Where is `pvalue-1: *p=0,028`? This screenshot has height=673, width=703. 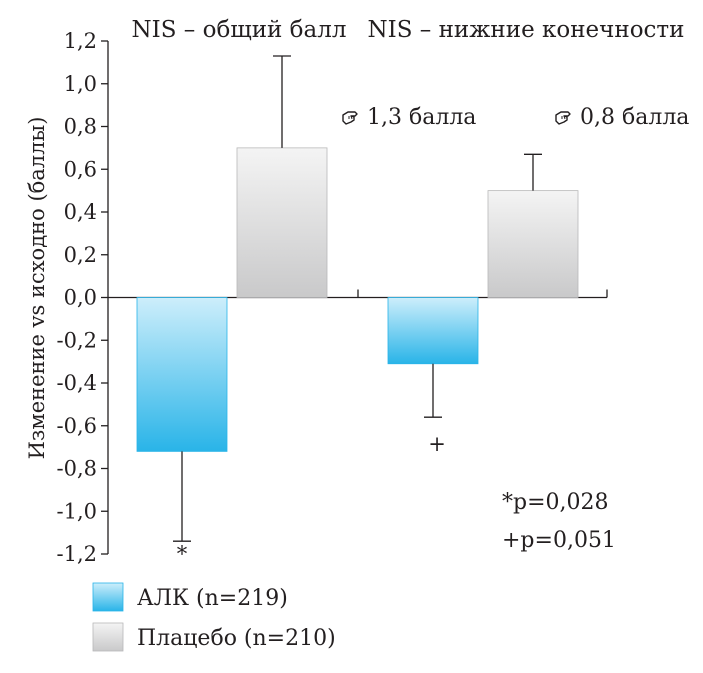 pvalue-1: *p=0,028 is located at coordinates (555, 502).